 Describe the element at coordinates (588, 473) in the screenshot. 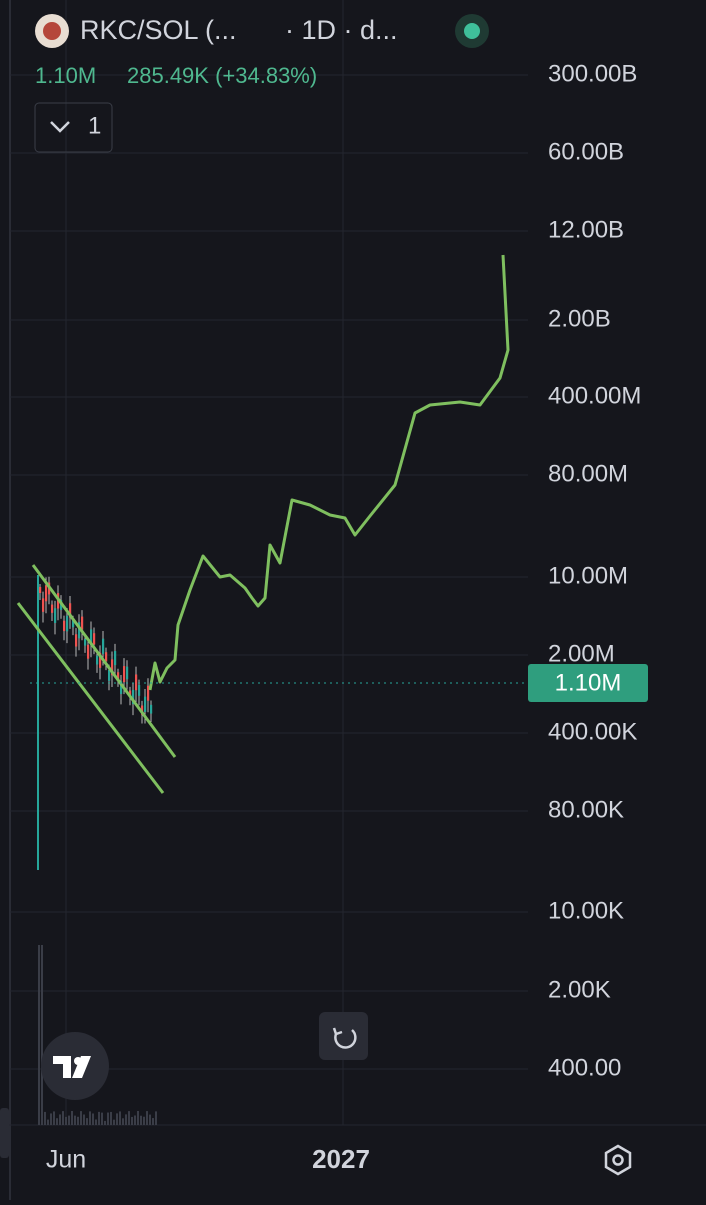

I see `price-label: 80.00M` at that location.